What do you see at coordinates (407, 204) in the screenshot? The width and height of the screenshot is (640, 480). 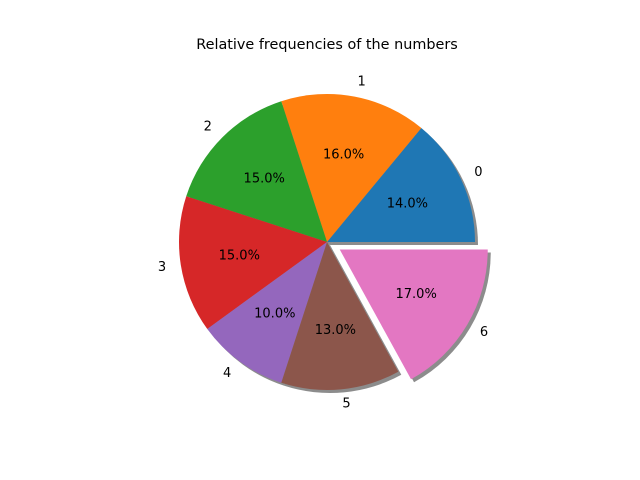 I see `slice-percent-0: 14.0%` at bounding box center [407, 204].